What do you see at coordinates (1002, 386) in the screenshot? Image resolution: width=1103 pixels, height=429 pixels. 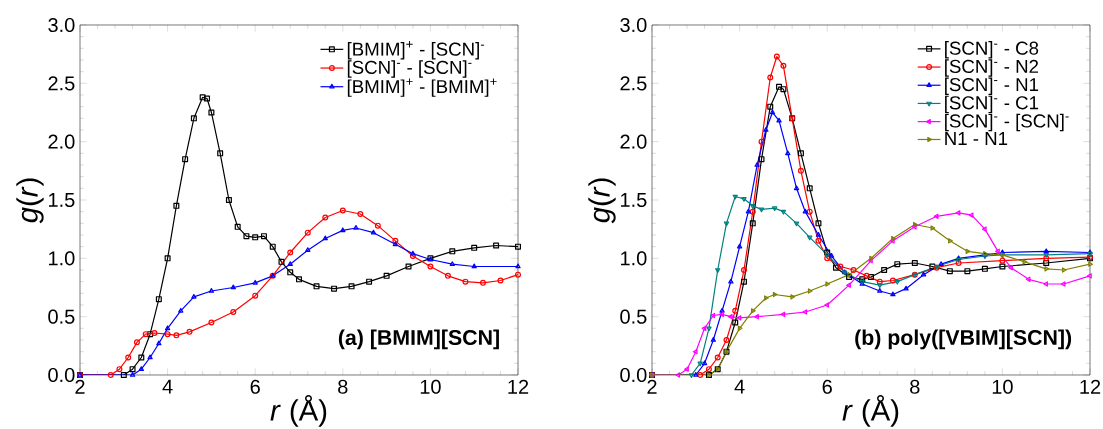 I see `x-tick-label: 10` at bounding box center [1002, 386].